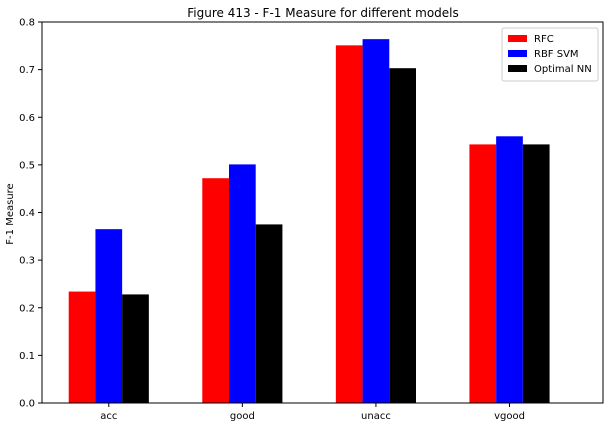  I want to click on bar-optimal-nn-acc, so click(135, 348).